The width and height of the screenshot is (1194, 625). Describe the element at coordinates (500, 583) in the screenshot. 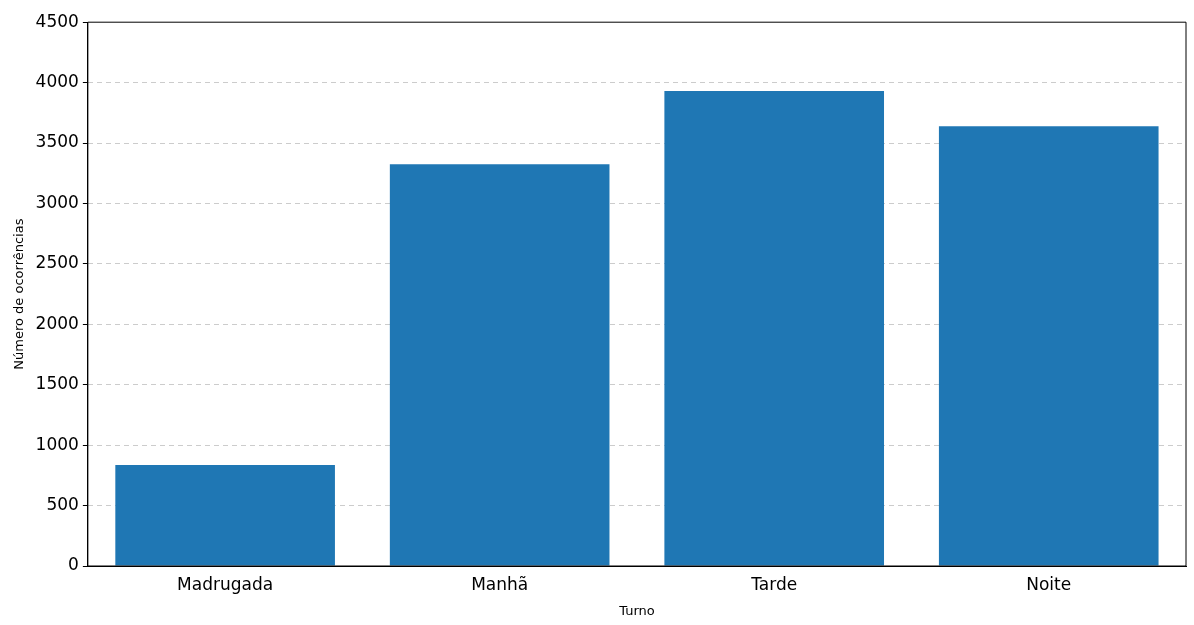

I see `x-tick-label: Manhã` at that location.